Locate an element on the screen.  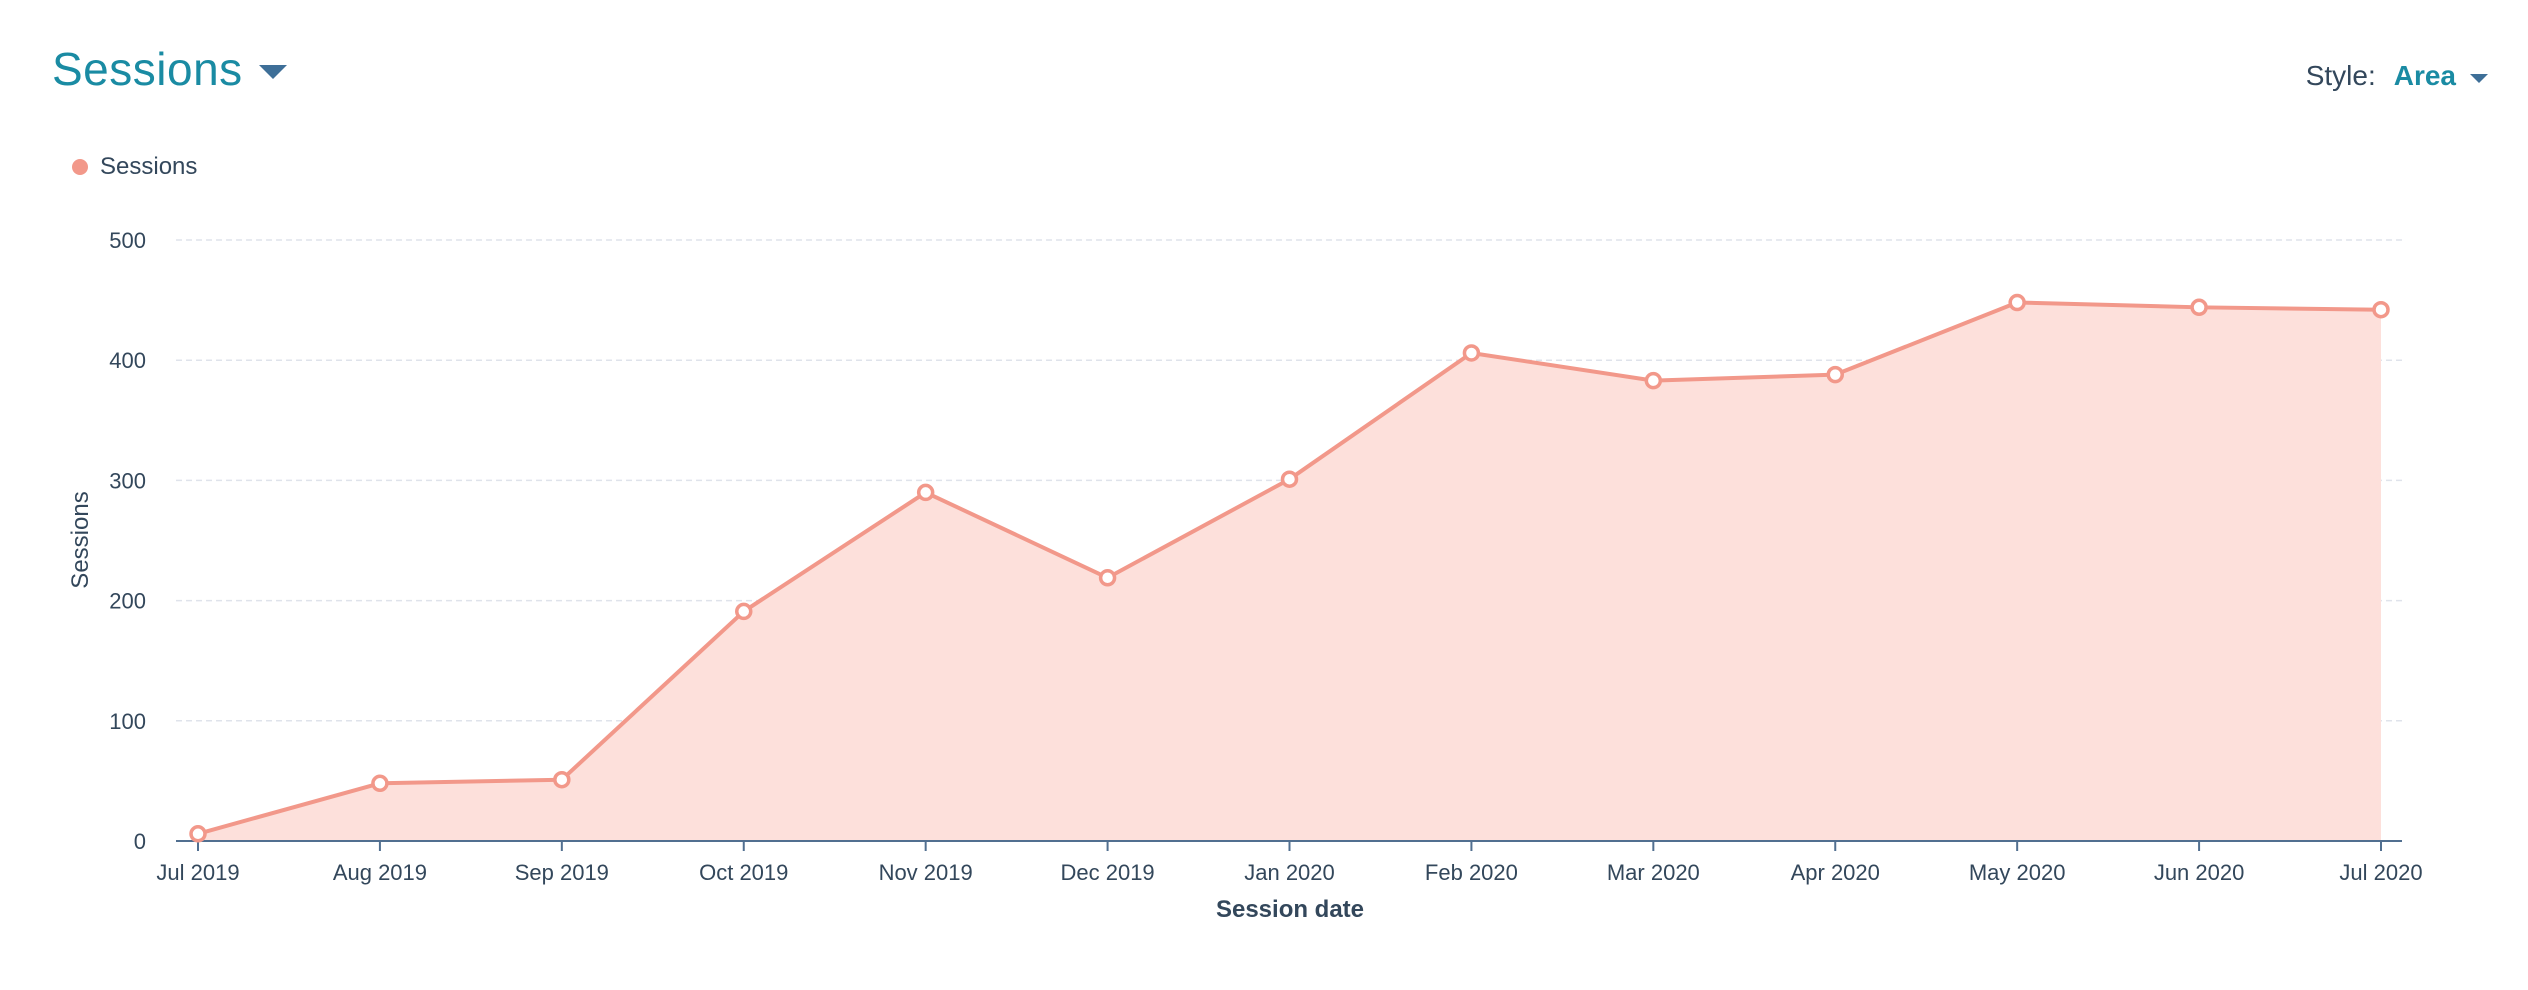
legend: Sessions is located at coordinates (134, 167).